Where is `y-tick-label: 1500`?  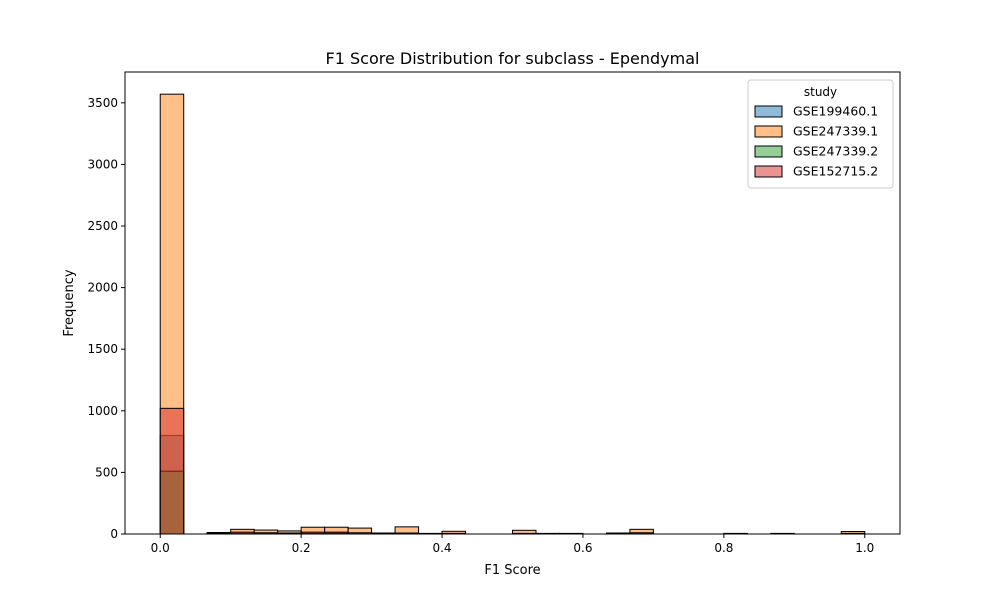 y-tick-label: 1500 is located at coordinates (102, 349).